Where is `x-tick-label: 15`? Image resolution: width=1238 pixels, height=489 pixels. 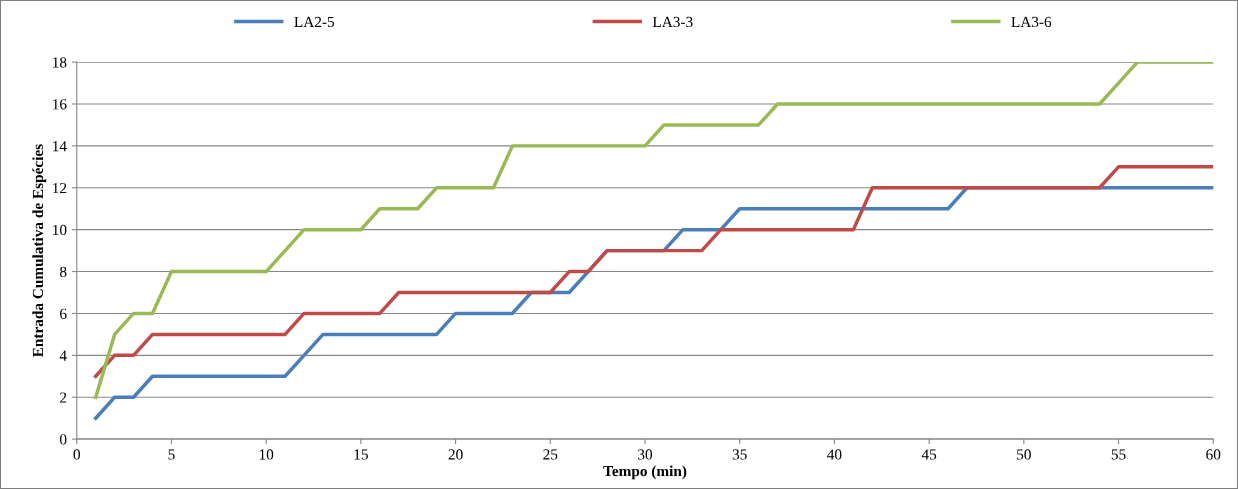
x-tick-label: 15 is located at coordinates (361, 454).